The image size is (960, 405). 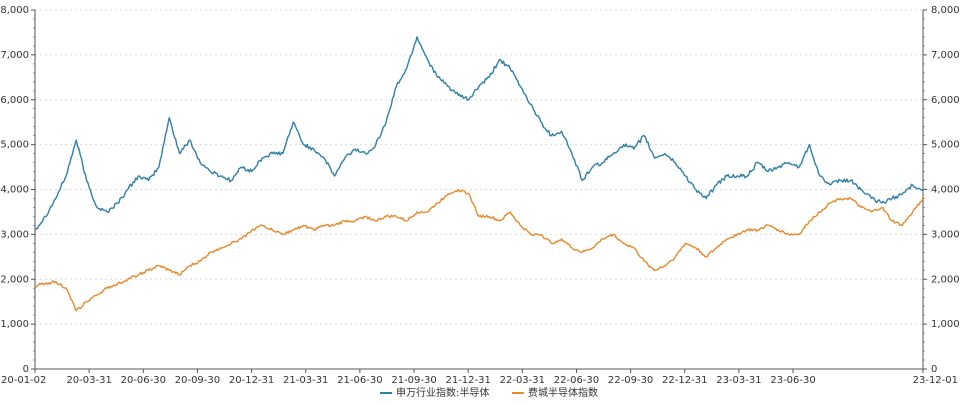 I want to click on y-tick-label-right: 6,000, so click(x=945, y=100).